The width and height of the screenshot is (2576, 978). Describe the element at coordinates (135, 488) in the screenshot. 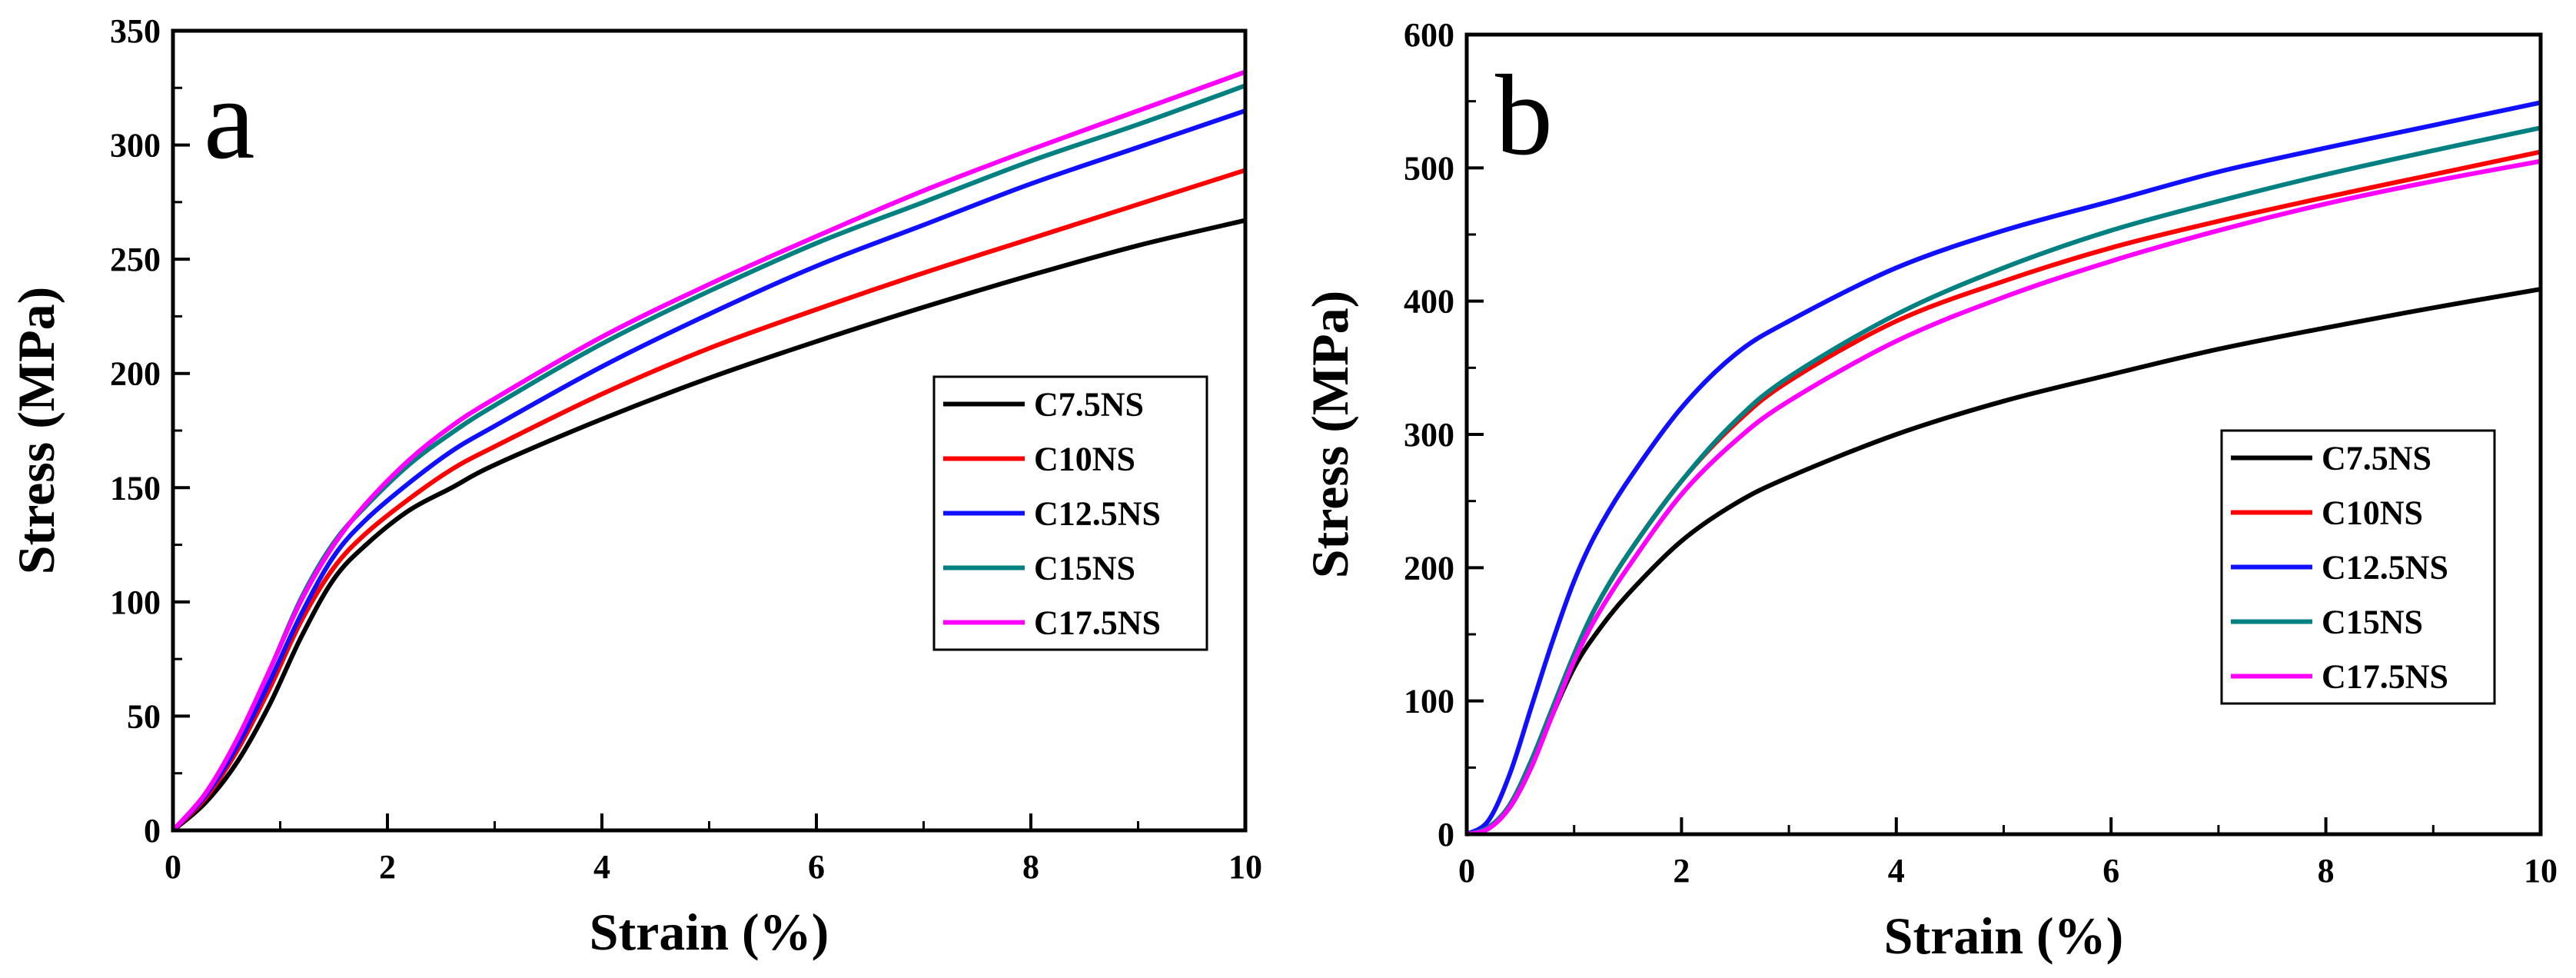

I see `y-tick-label: 150` at that location.